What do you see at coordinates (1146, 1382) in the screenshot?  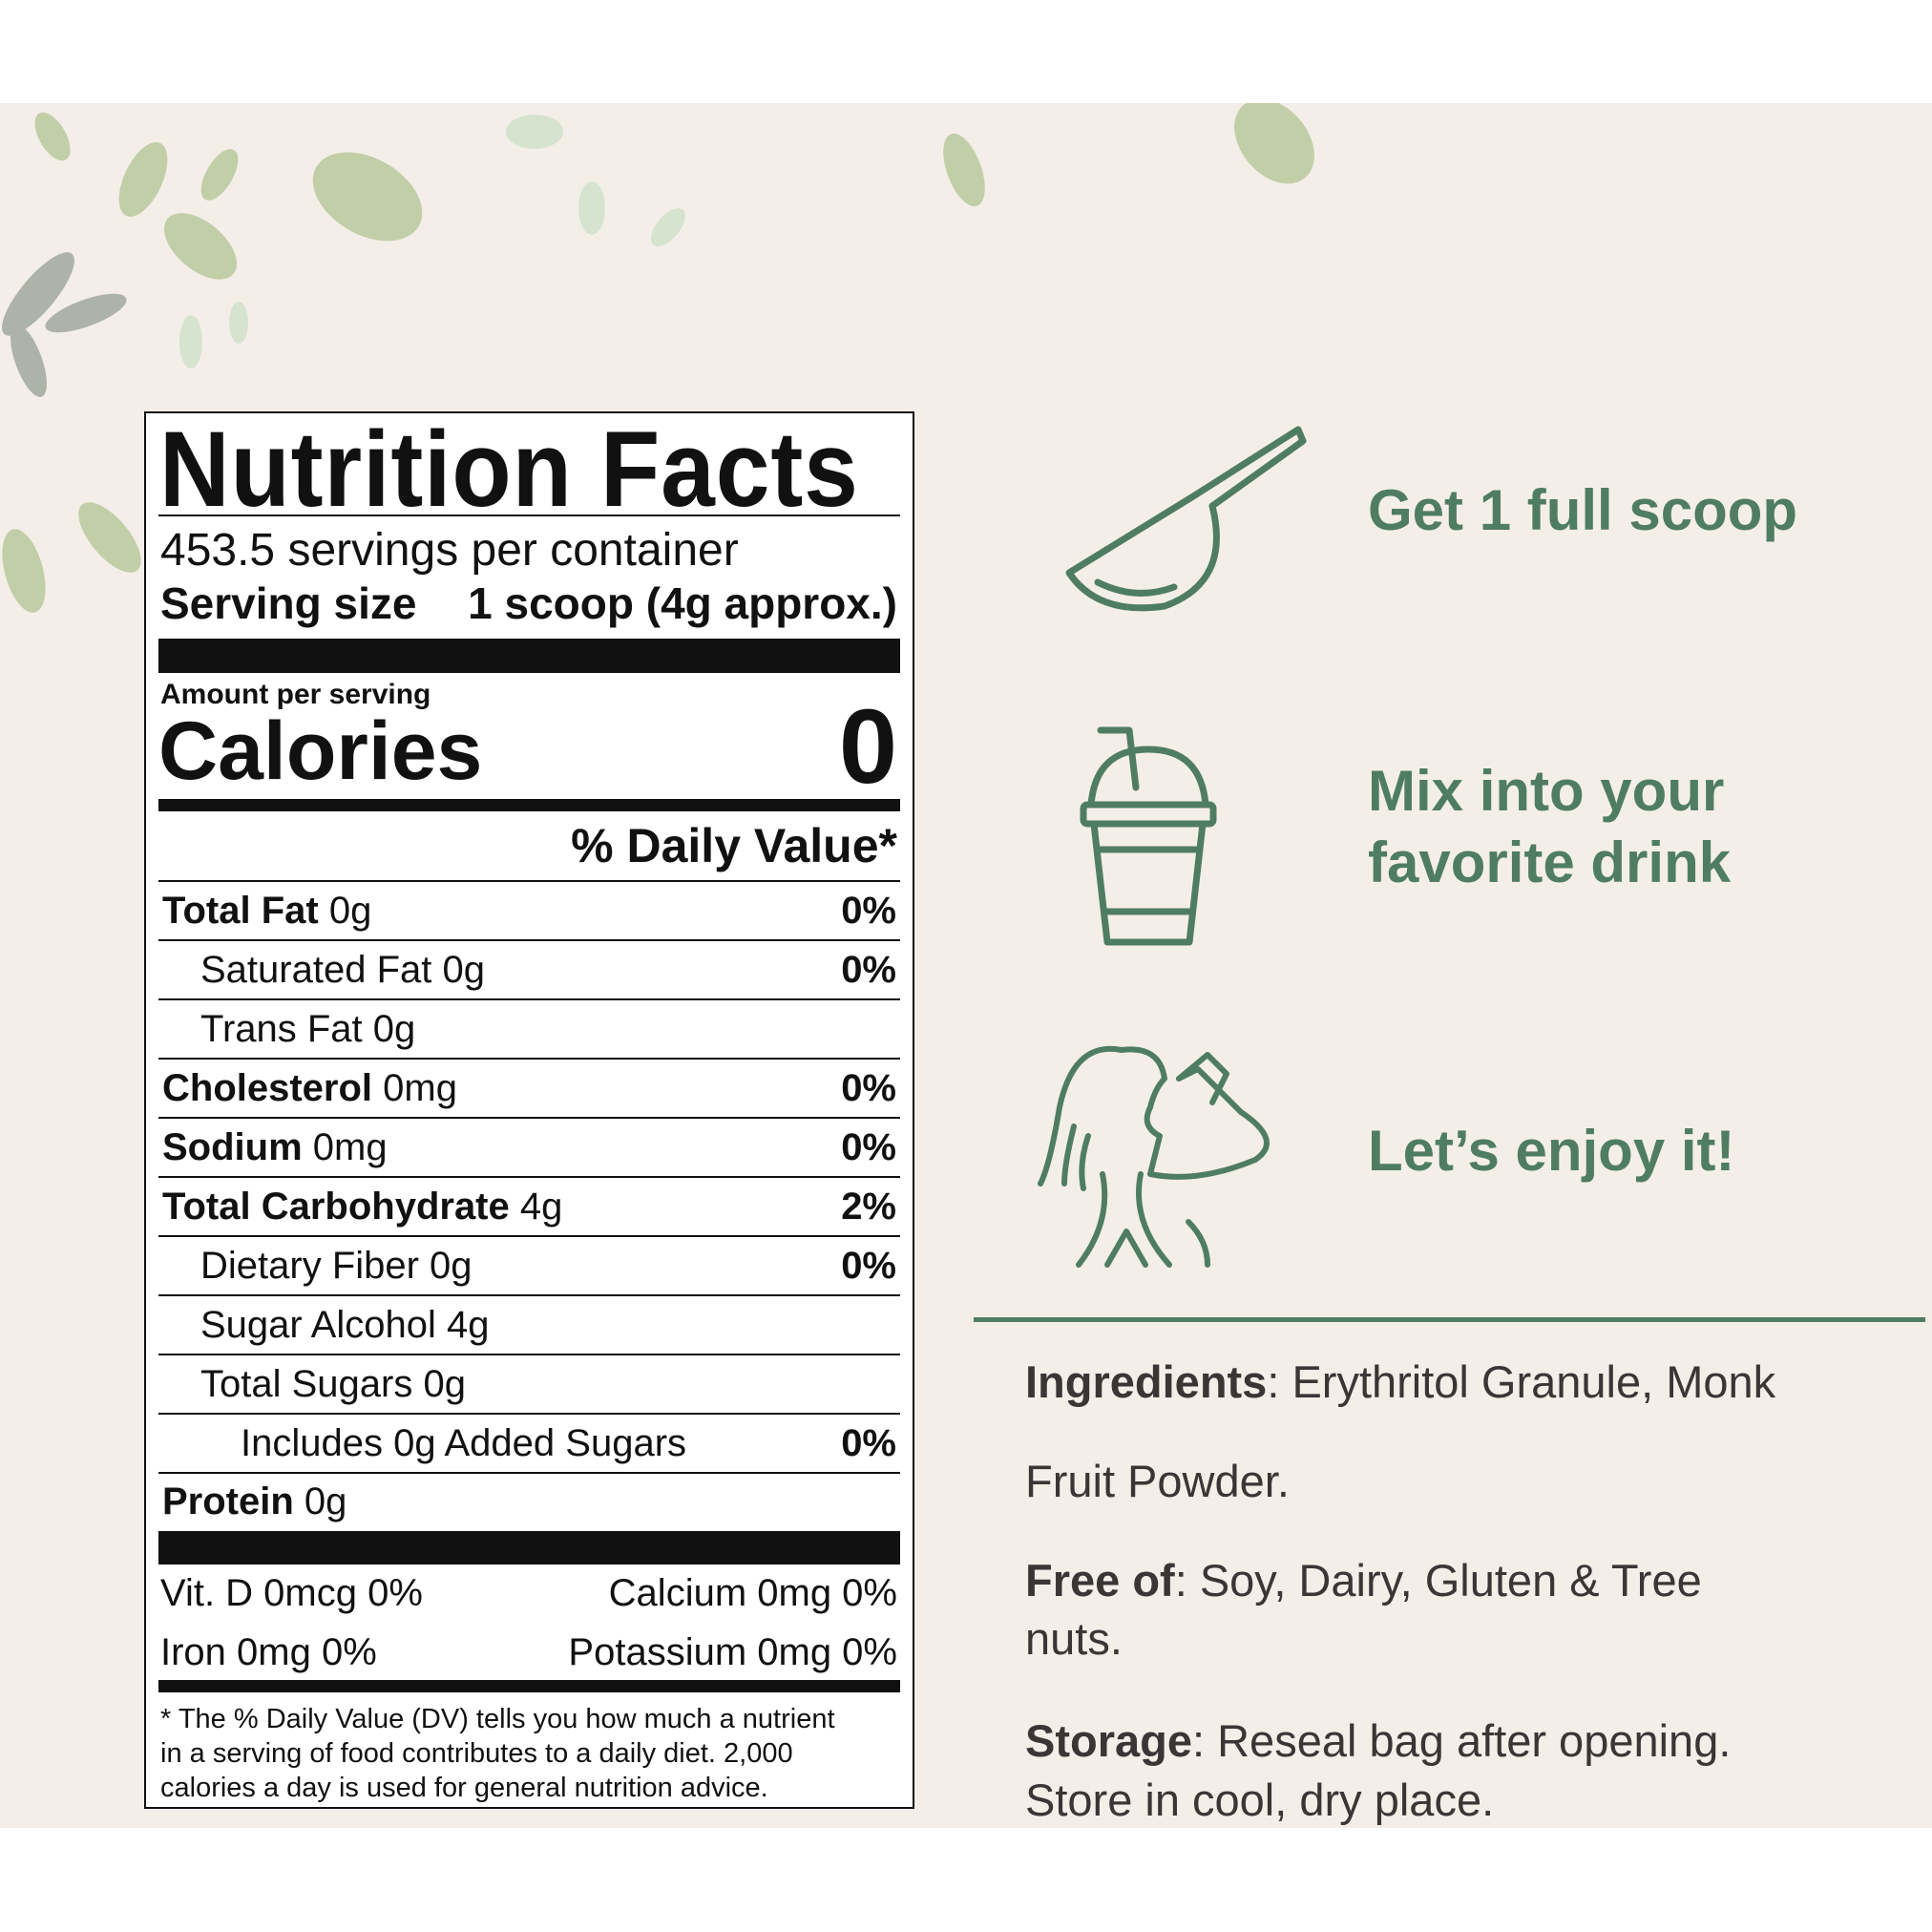 I see `ingredients-label: Ingredients` at bounding box center [1146, 1382].